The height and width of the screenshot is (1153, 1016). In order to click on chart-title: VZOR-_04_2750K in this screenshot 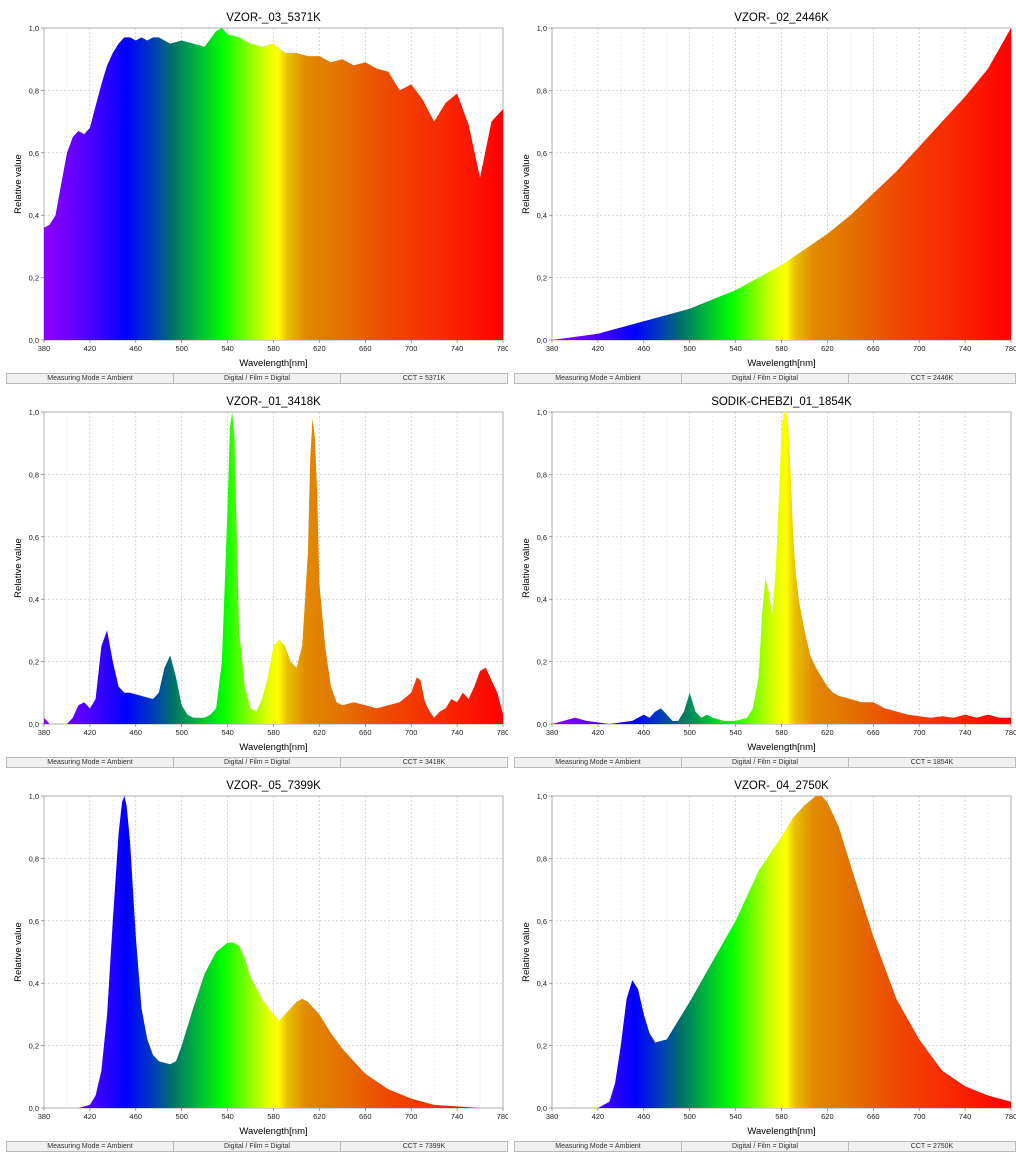, I will do `click(781, 786)`.